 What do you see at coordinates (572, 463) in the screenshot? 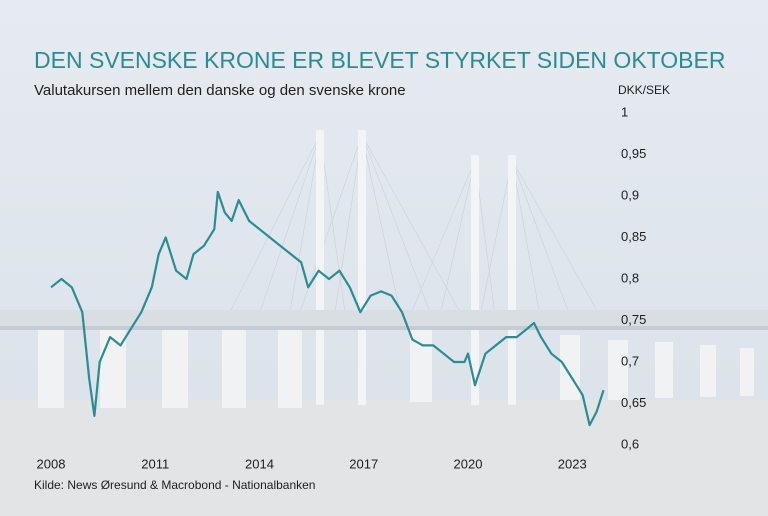
I see `x-tick-label: 2023` at bounding box center [572, 463].